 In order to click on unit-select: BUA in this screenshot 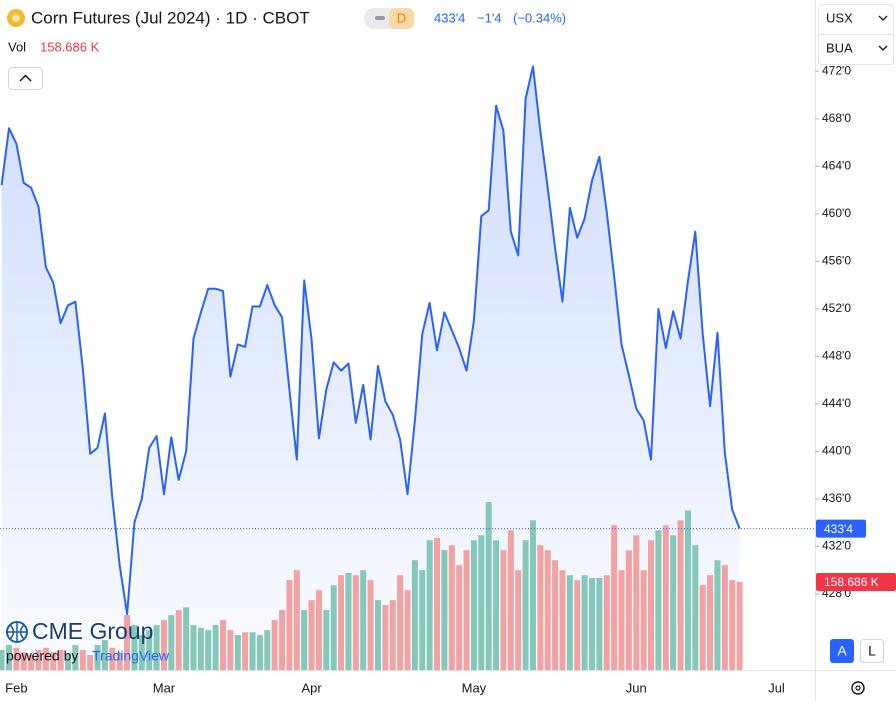, I will do `click(839, 47)`.